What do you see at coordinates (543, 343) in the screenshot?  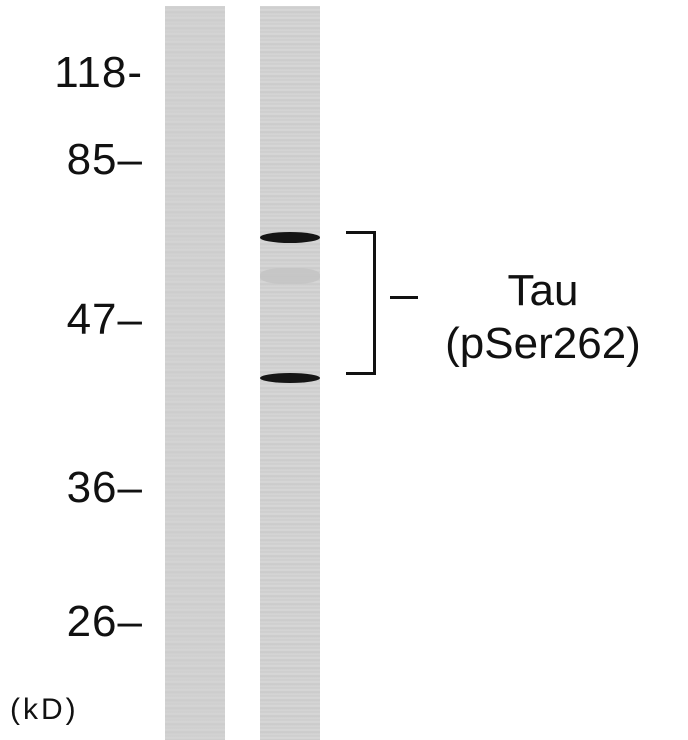 I see `protein-modification: (pSer262)` at bounding box center [543, 343].